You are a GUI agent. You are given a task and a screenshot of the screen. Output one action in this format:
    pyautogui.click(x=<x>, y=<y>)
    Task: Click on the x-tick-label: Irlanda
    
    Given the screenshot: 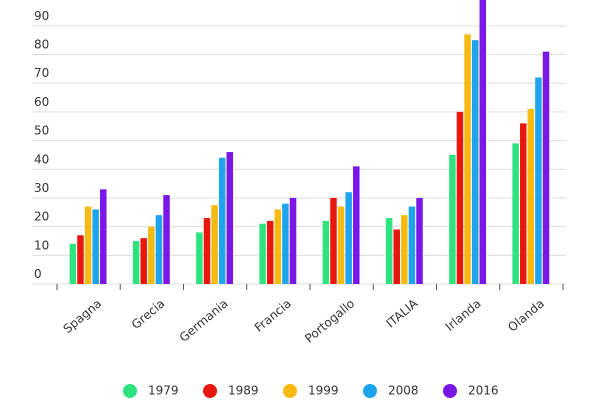 What is the action you would take?
    pyautogui.click(x=463, y=315)
    